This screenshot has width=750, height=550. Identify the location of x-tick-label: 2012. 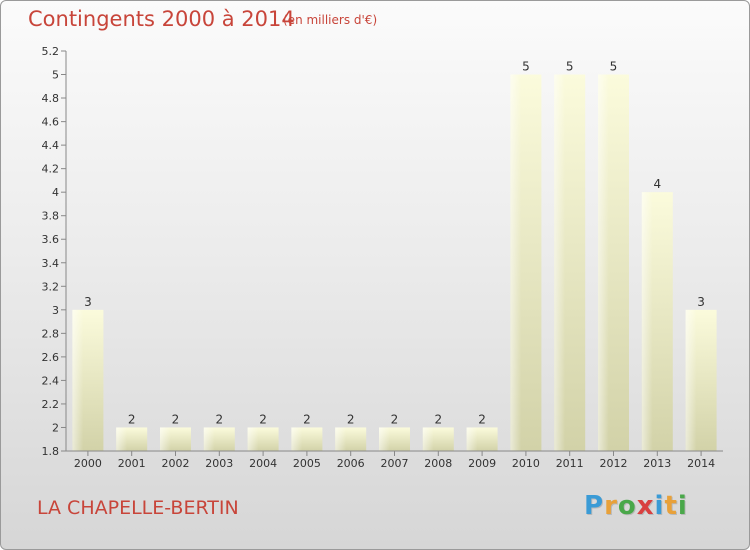
(614, 463).